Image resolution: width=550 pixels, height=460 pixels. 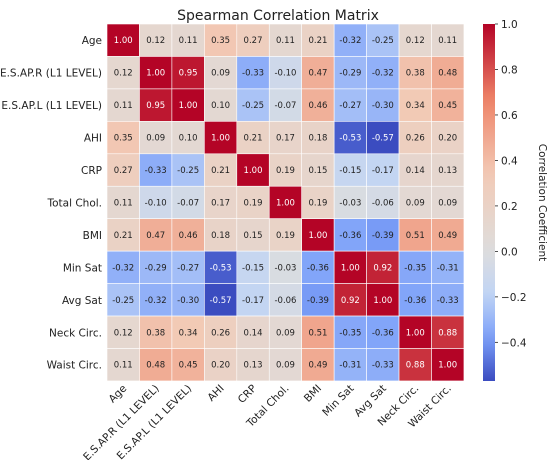 What do you see at coordinates (509, 70) in the screenshot?
I see `colorbar-tick-label: 0.8` at bounding box center [509, 70].